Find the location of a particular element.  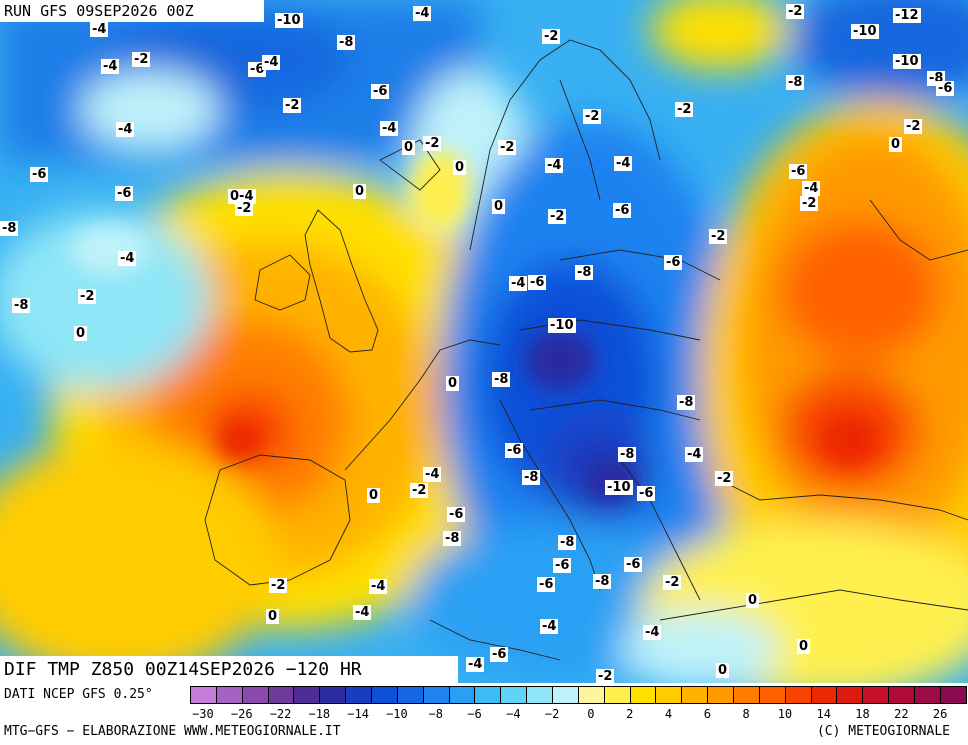

legend-tick-label: 8 is located at coordinates (746, 714).